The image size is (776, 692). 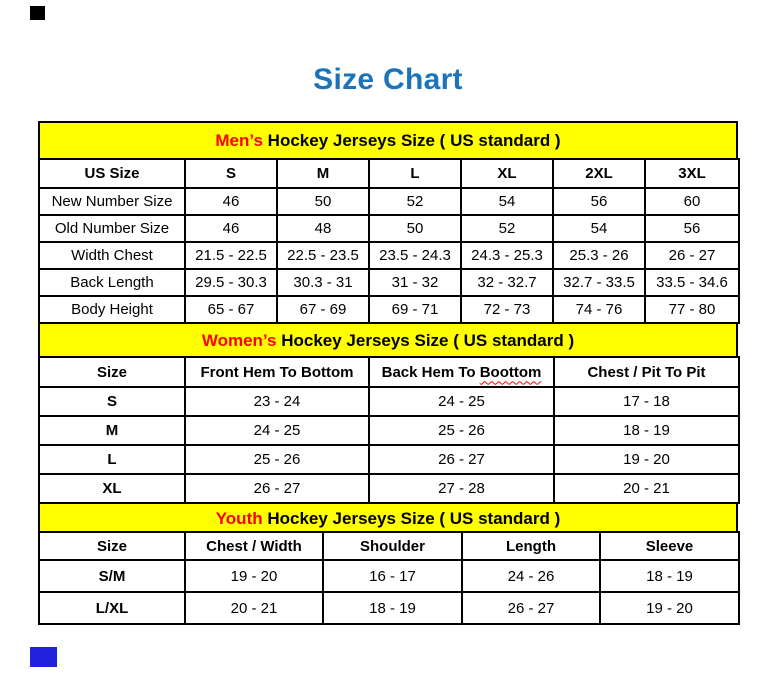 What do you see at coordinates (531, 576) in the screenshot?
I see `size-value: 24 - 26` at bounding box center [531, 576].